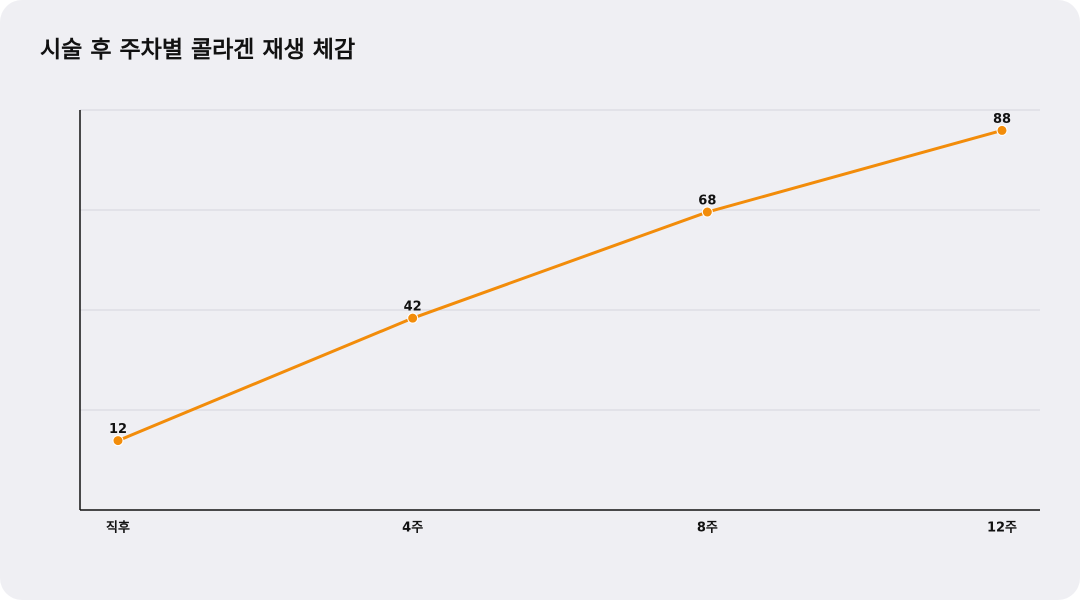  Describe the element at coordinates (707, 528) in the screenshot. I see `x-tick-label: 8주` at that location.